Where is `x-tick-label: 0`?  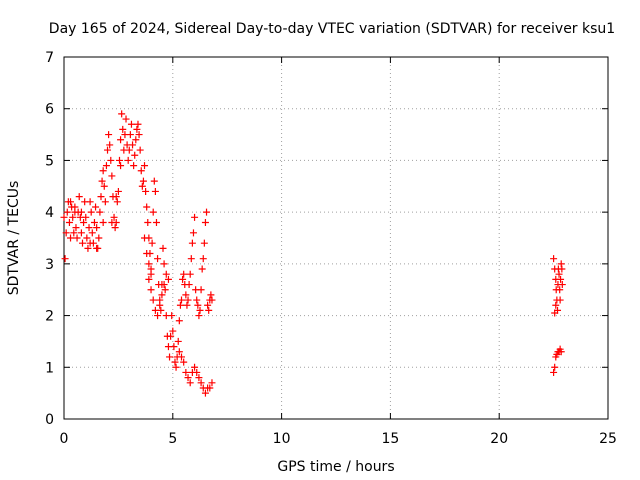 x-tick-label: 0 is located at coordinates (64, 439).